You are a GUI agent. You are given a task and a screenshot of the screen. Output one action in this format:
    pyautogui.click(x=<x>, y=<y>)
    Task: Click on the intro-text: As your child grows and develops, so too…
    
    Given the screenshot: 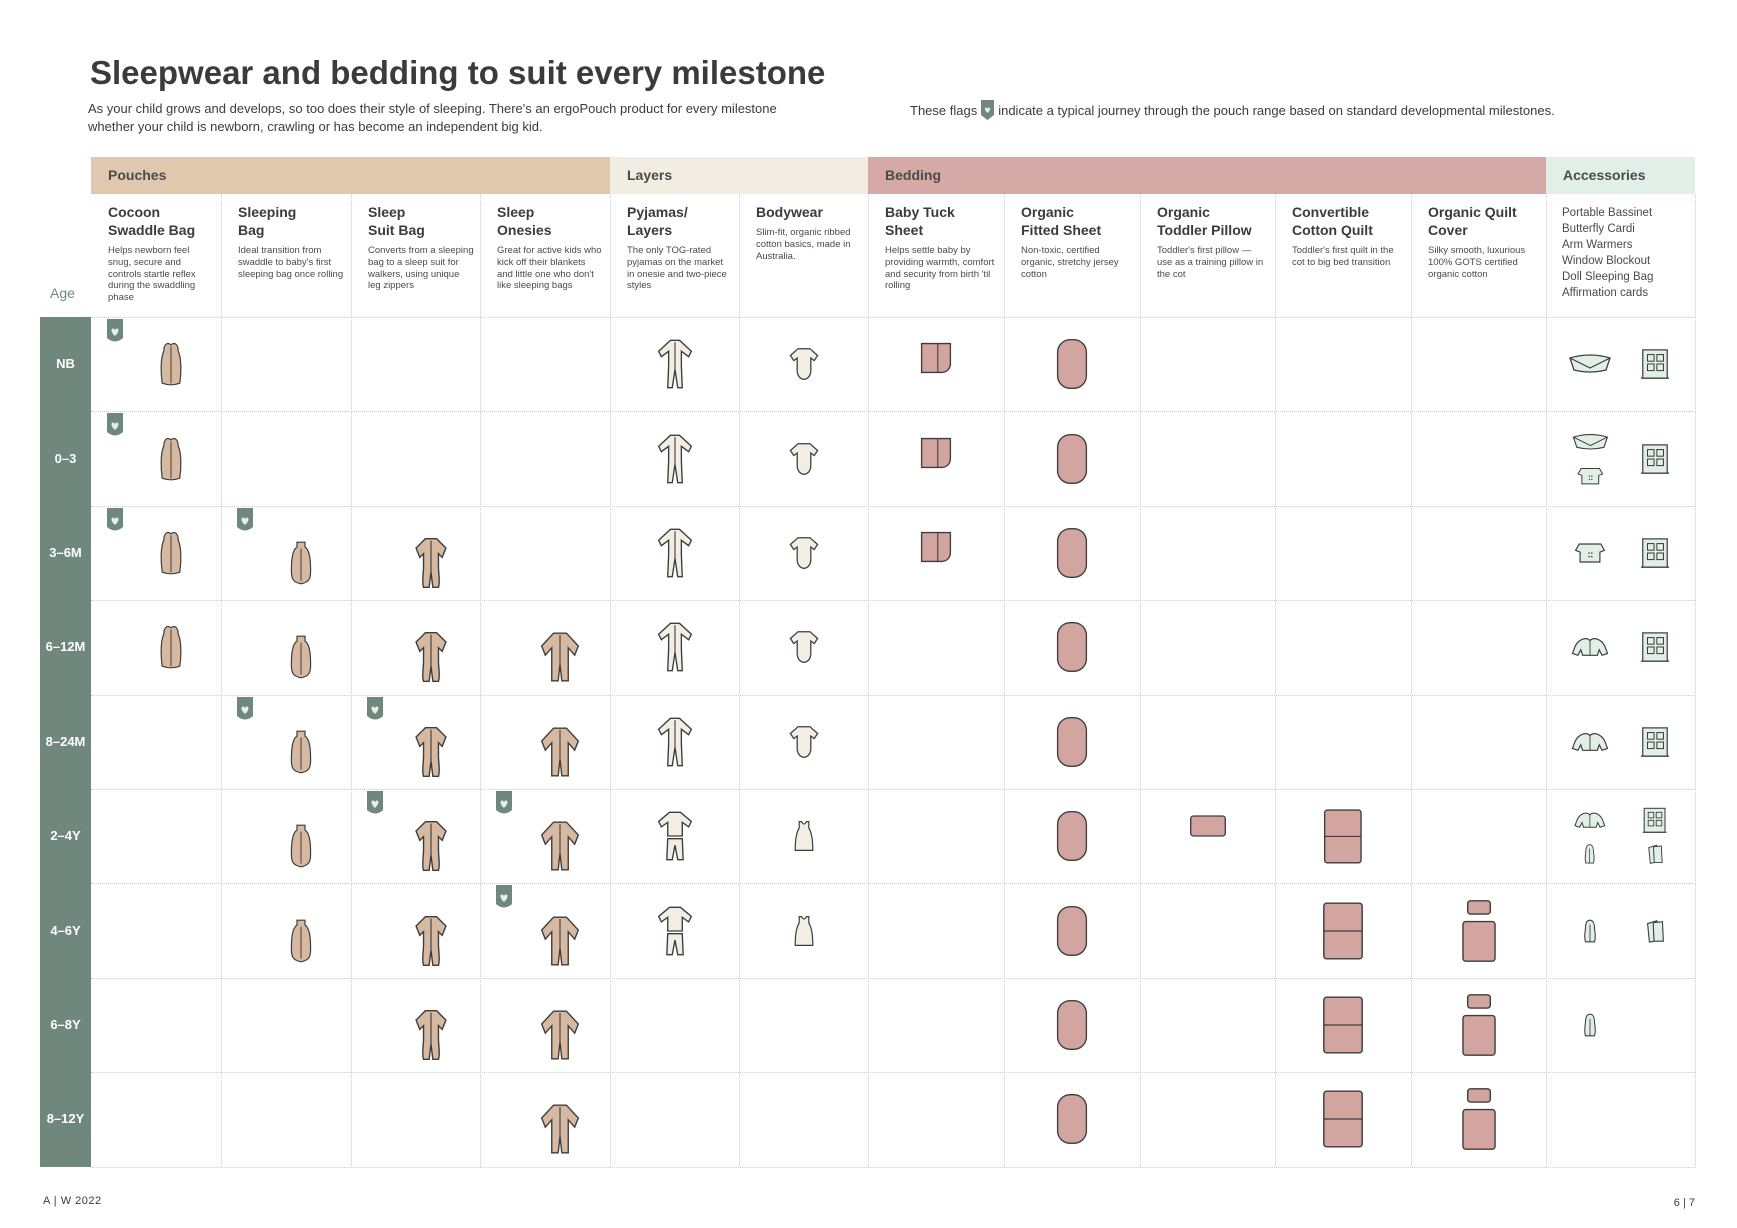 What is the action you would take?
    pyautogui.click(x=432, y=117)
    